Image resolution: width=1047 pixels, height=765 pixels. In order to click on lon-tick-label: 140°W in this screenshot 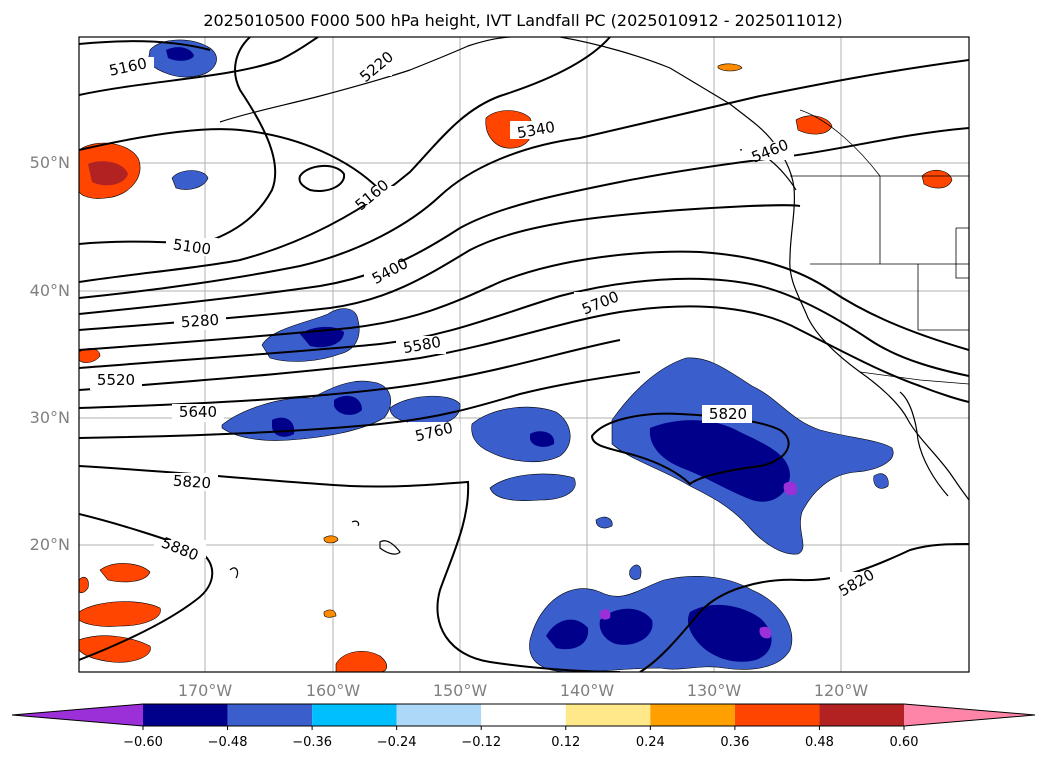, I will do `click(587, 690)`.